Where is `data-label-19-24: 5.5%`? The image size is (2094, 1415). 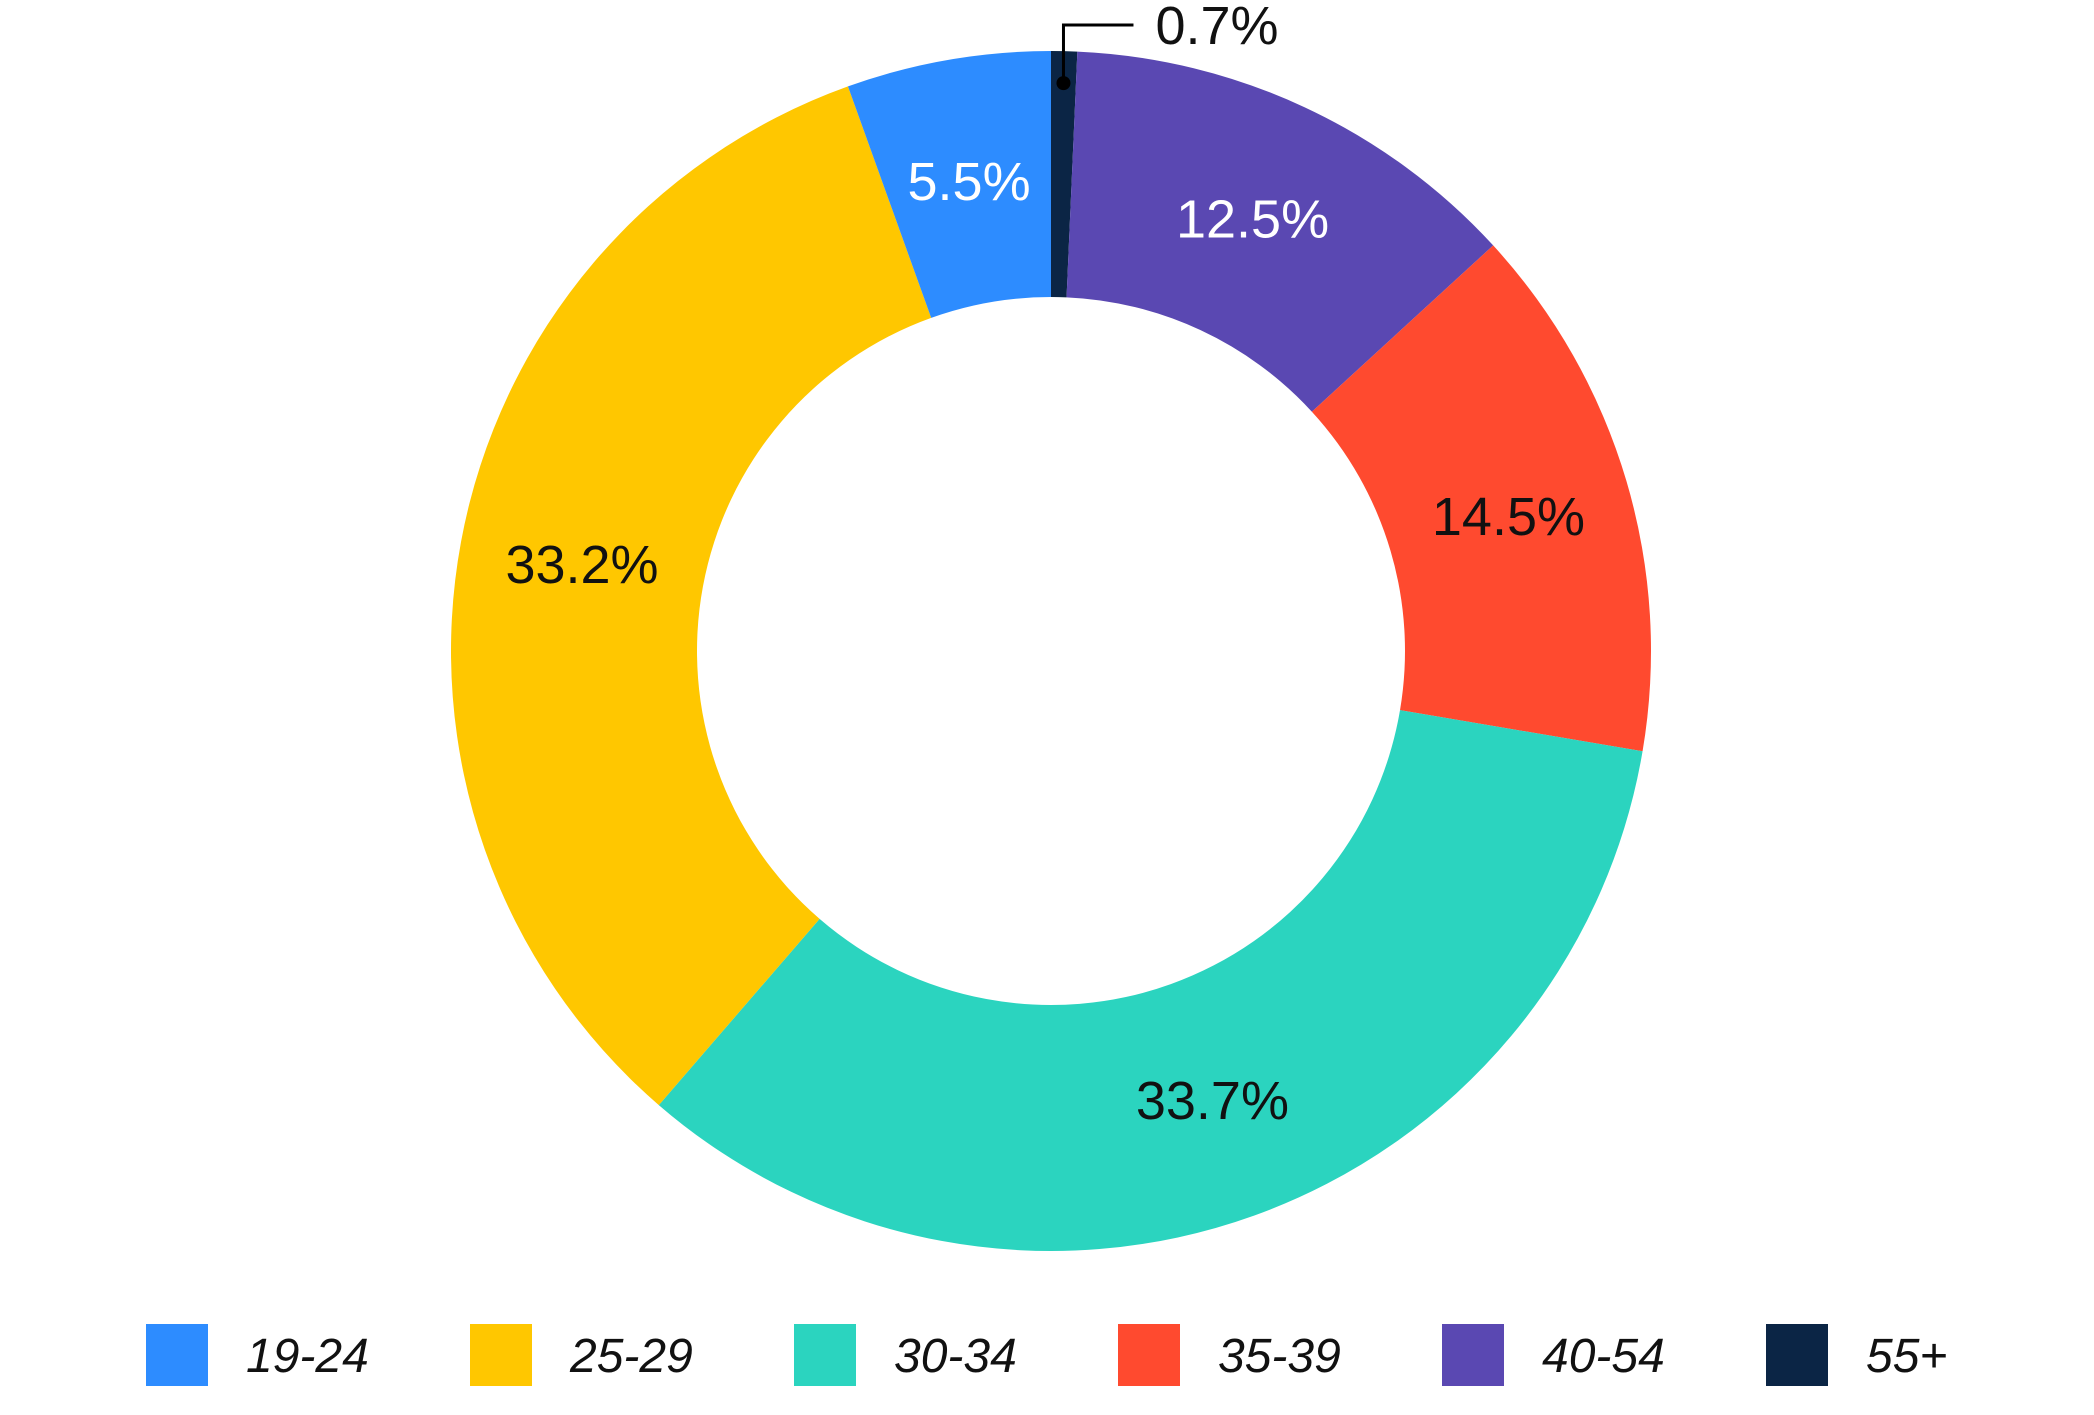 data-label-19-24: 5.5% is located at coordinates (969, 182).